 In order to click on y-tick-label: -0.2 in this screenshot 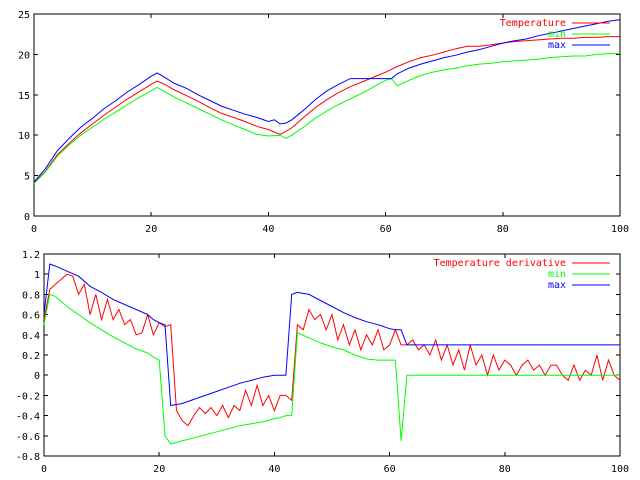, I will do `click(28, 396)`.